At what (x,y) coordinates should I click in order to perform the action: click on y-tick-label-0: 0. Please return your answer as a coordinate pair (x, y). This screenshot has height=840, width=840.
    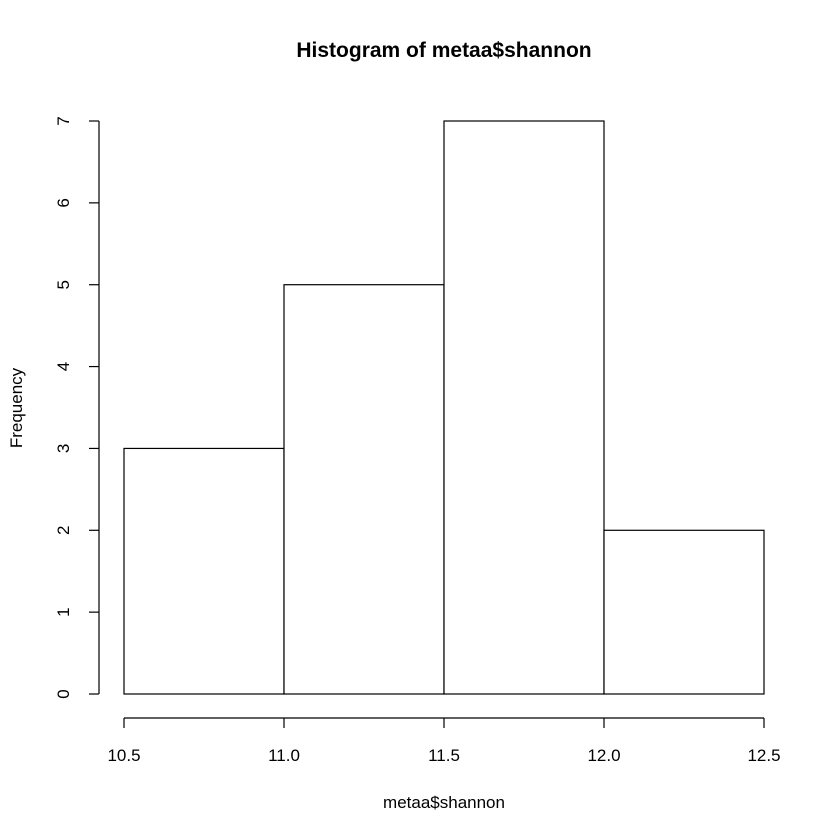
    Looking at the image, I should click on (63, 693).